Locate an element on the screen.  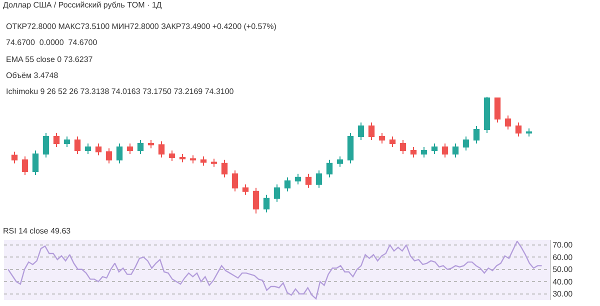
y-tick-label: 60.00 is located at coordinates (563, 257).